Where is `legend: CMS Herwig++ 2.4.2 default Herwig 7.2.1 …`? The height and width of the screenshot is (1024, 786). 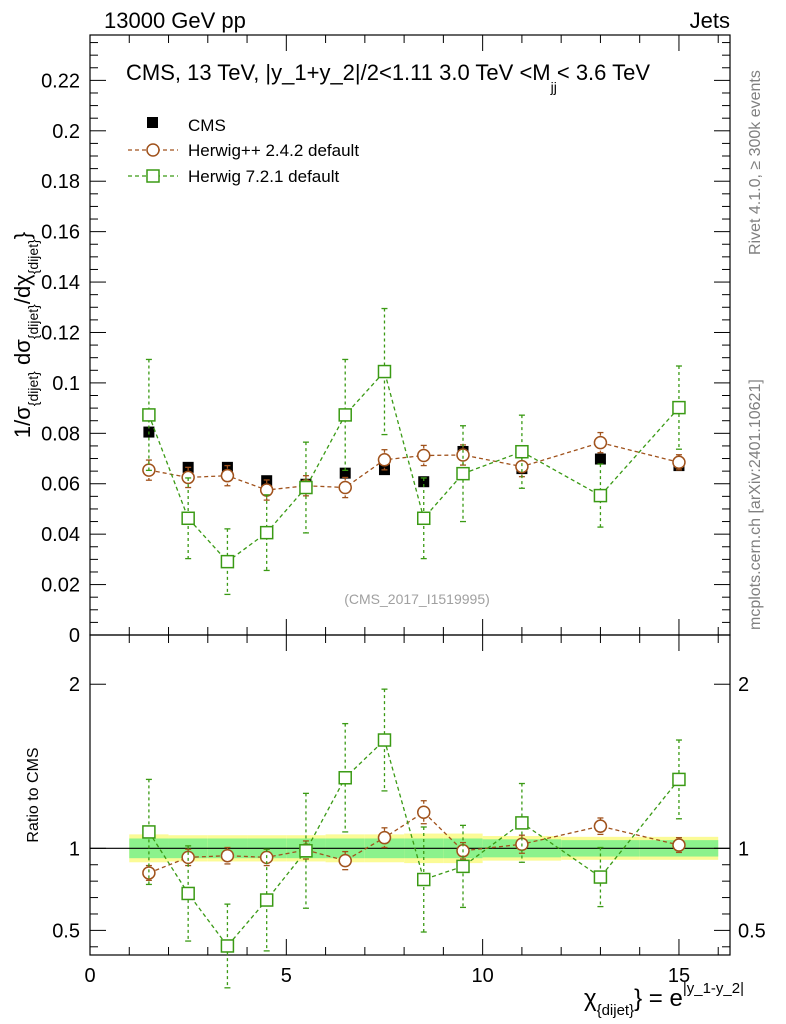 legend: CMS Herwig++ 2.4.2 default Herwig 7.2.1 … is located at coordinates (243, 151).